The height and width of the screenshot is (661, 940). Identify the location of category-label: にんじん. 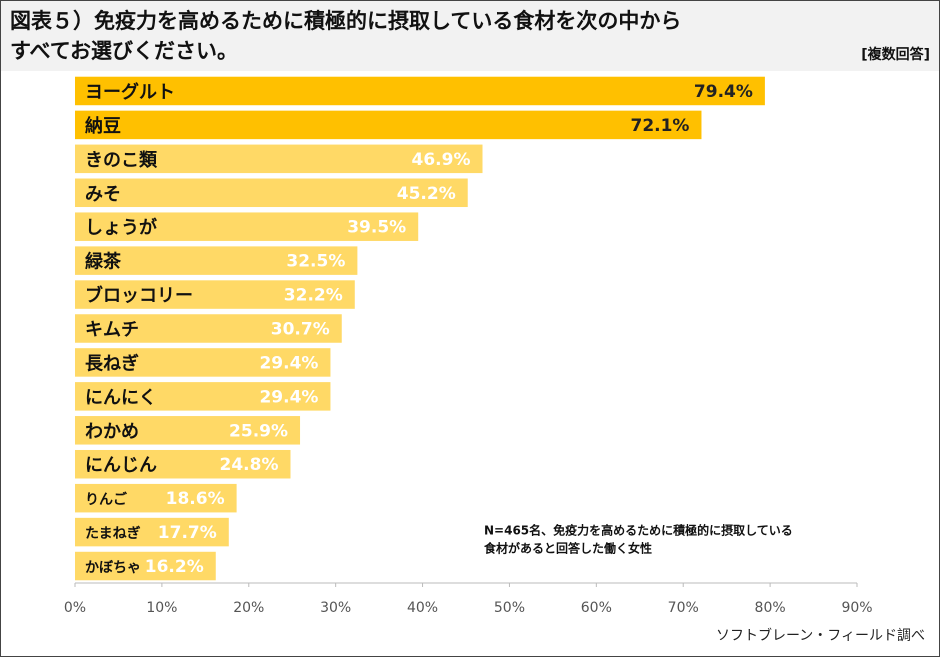
(121, 465).